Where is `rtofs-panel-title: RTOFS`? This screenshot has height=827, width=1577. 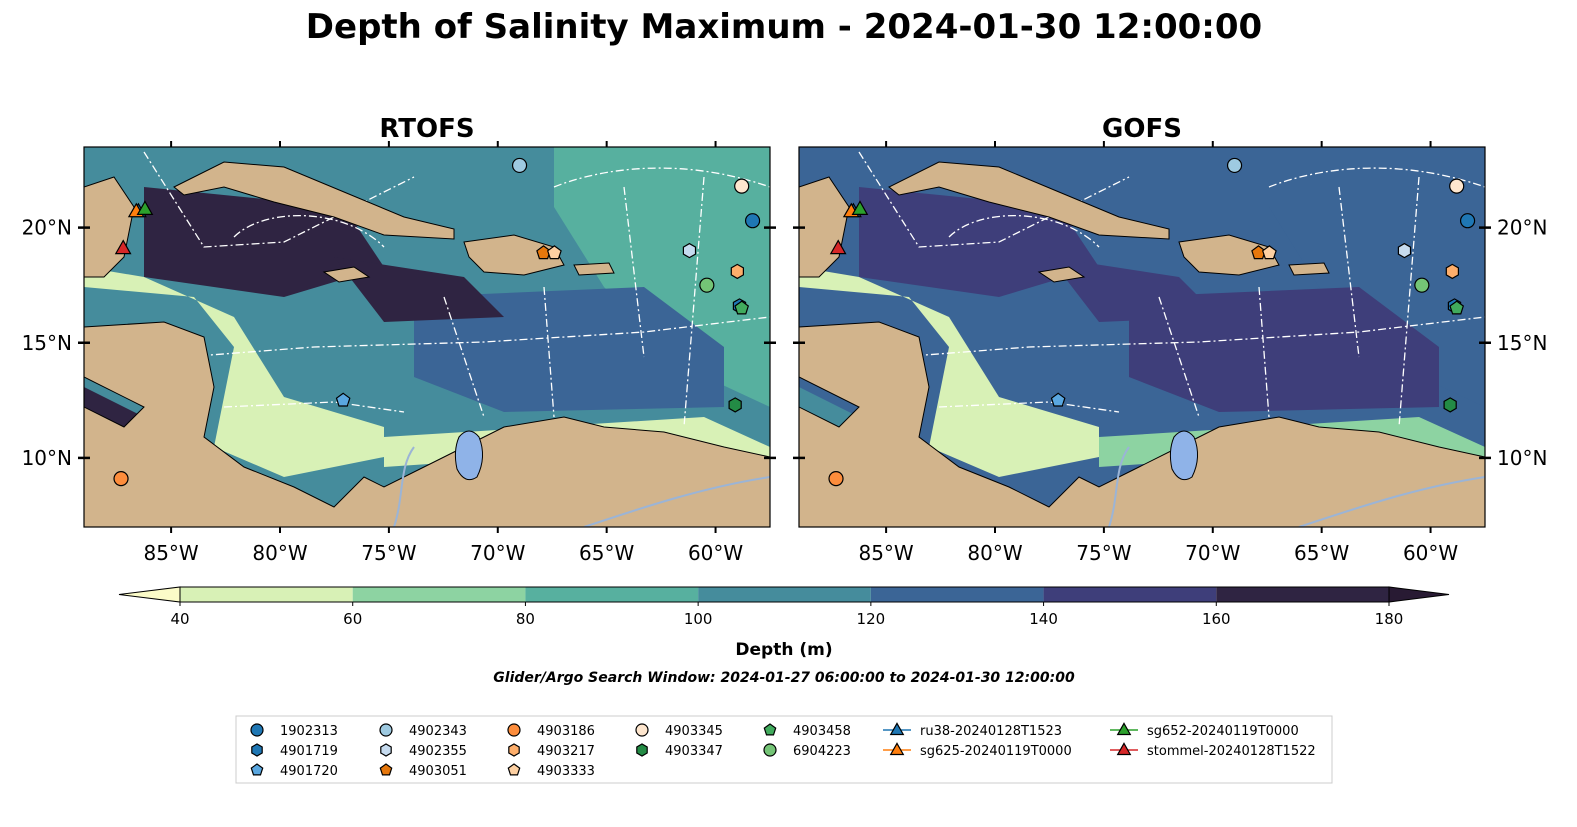
rtofs-panel-title: RTOFS is located at coordinates (426, 129).